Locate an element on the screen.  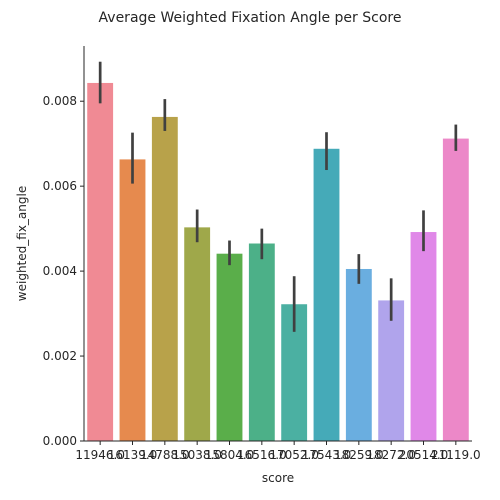
y-tick-label: 0.004 is located at coordinates (60, 271).